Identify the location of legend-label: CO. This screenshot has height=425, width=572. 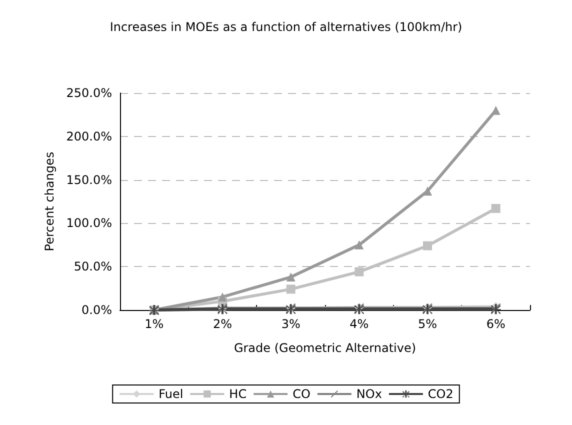
(301, 394).